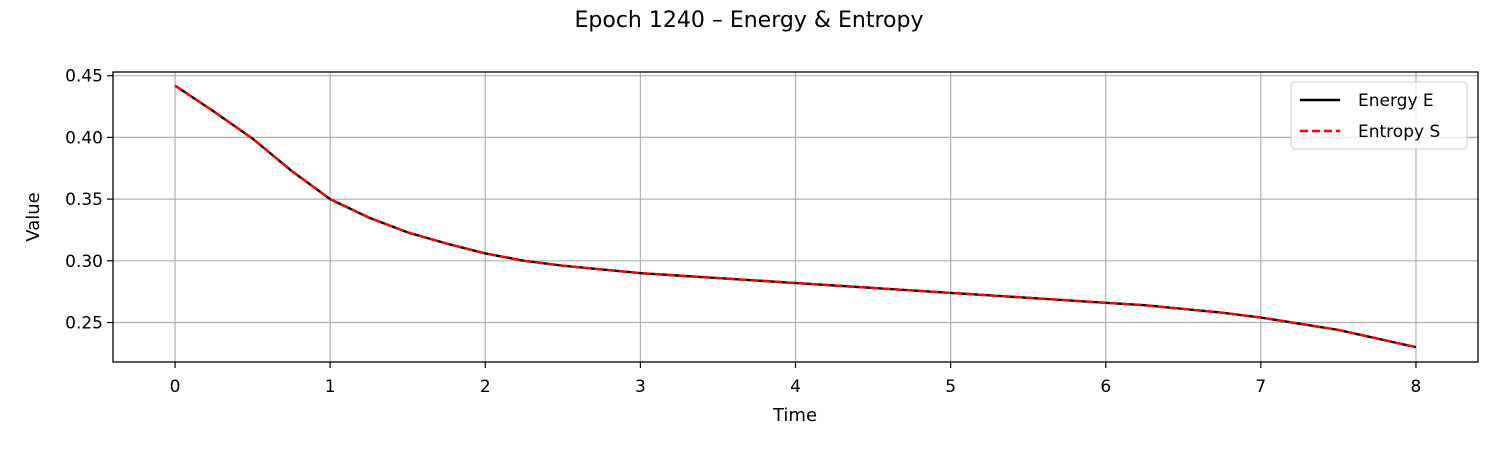 This screenshot has width=1500, height=454. I want to click on x-tick-label: 8, so click(1416, 387).